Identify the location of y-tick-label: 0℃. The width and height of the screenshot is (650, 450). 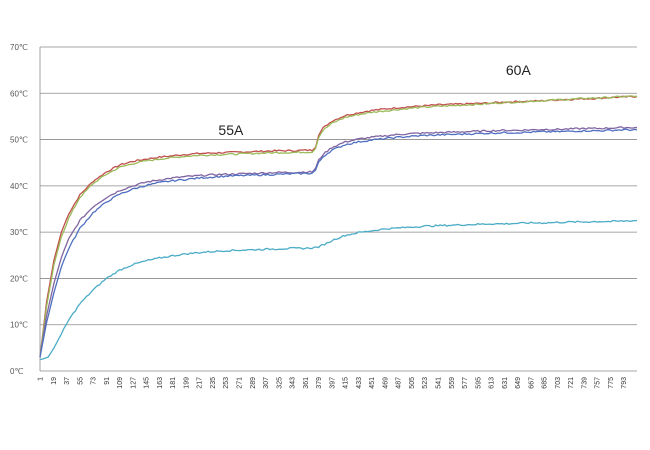
(16, 371).